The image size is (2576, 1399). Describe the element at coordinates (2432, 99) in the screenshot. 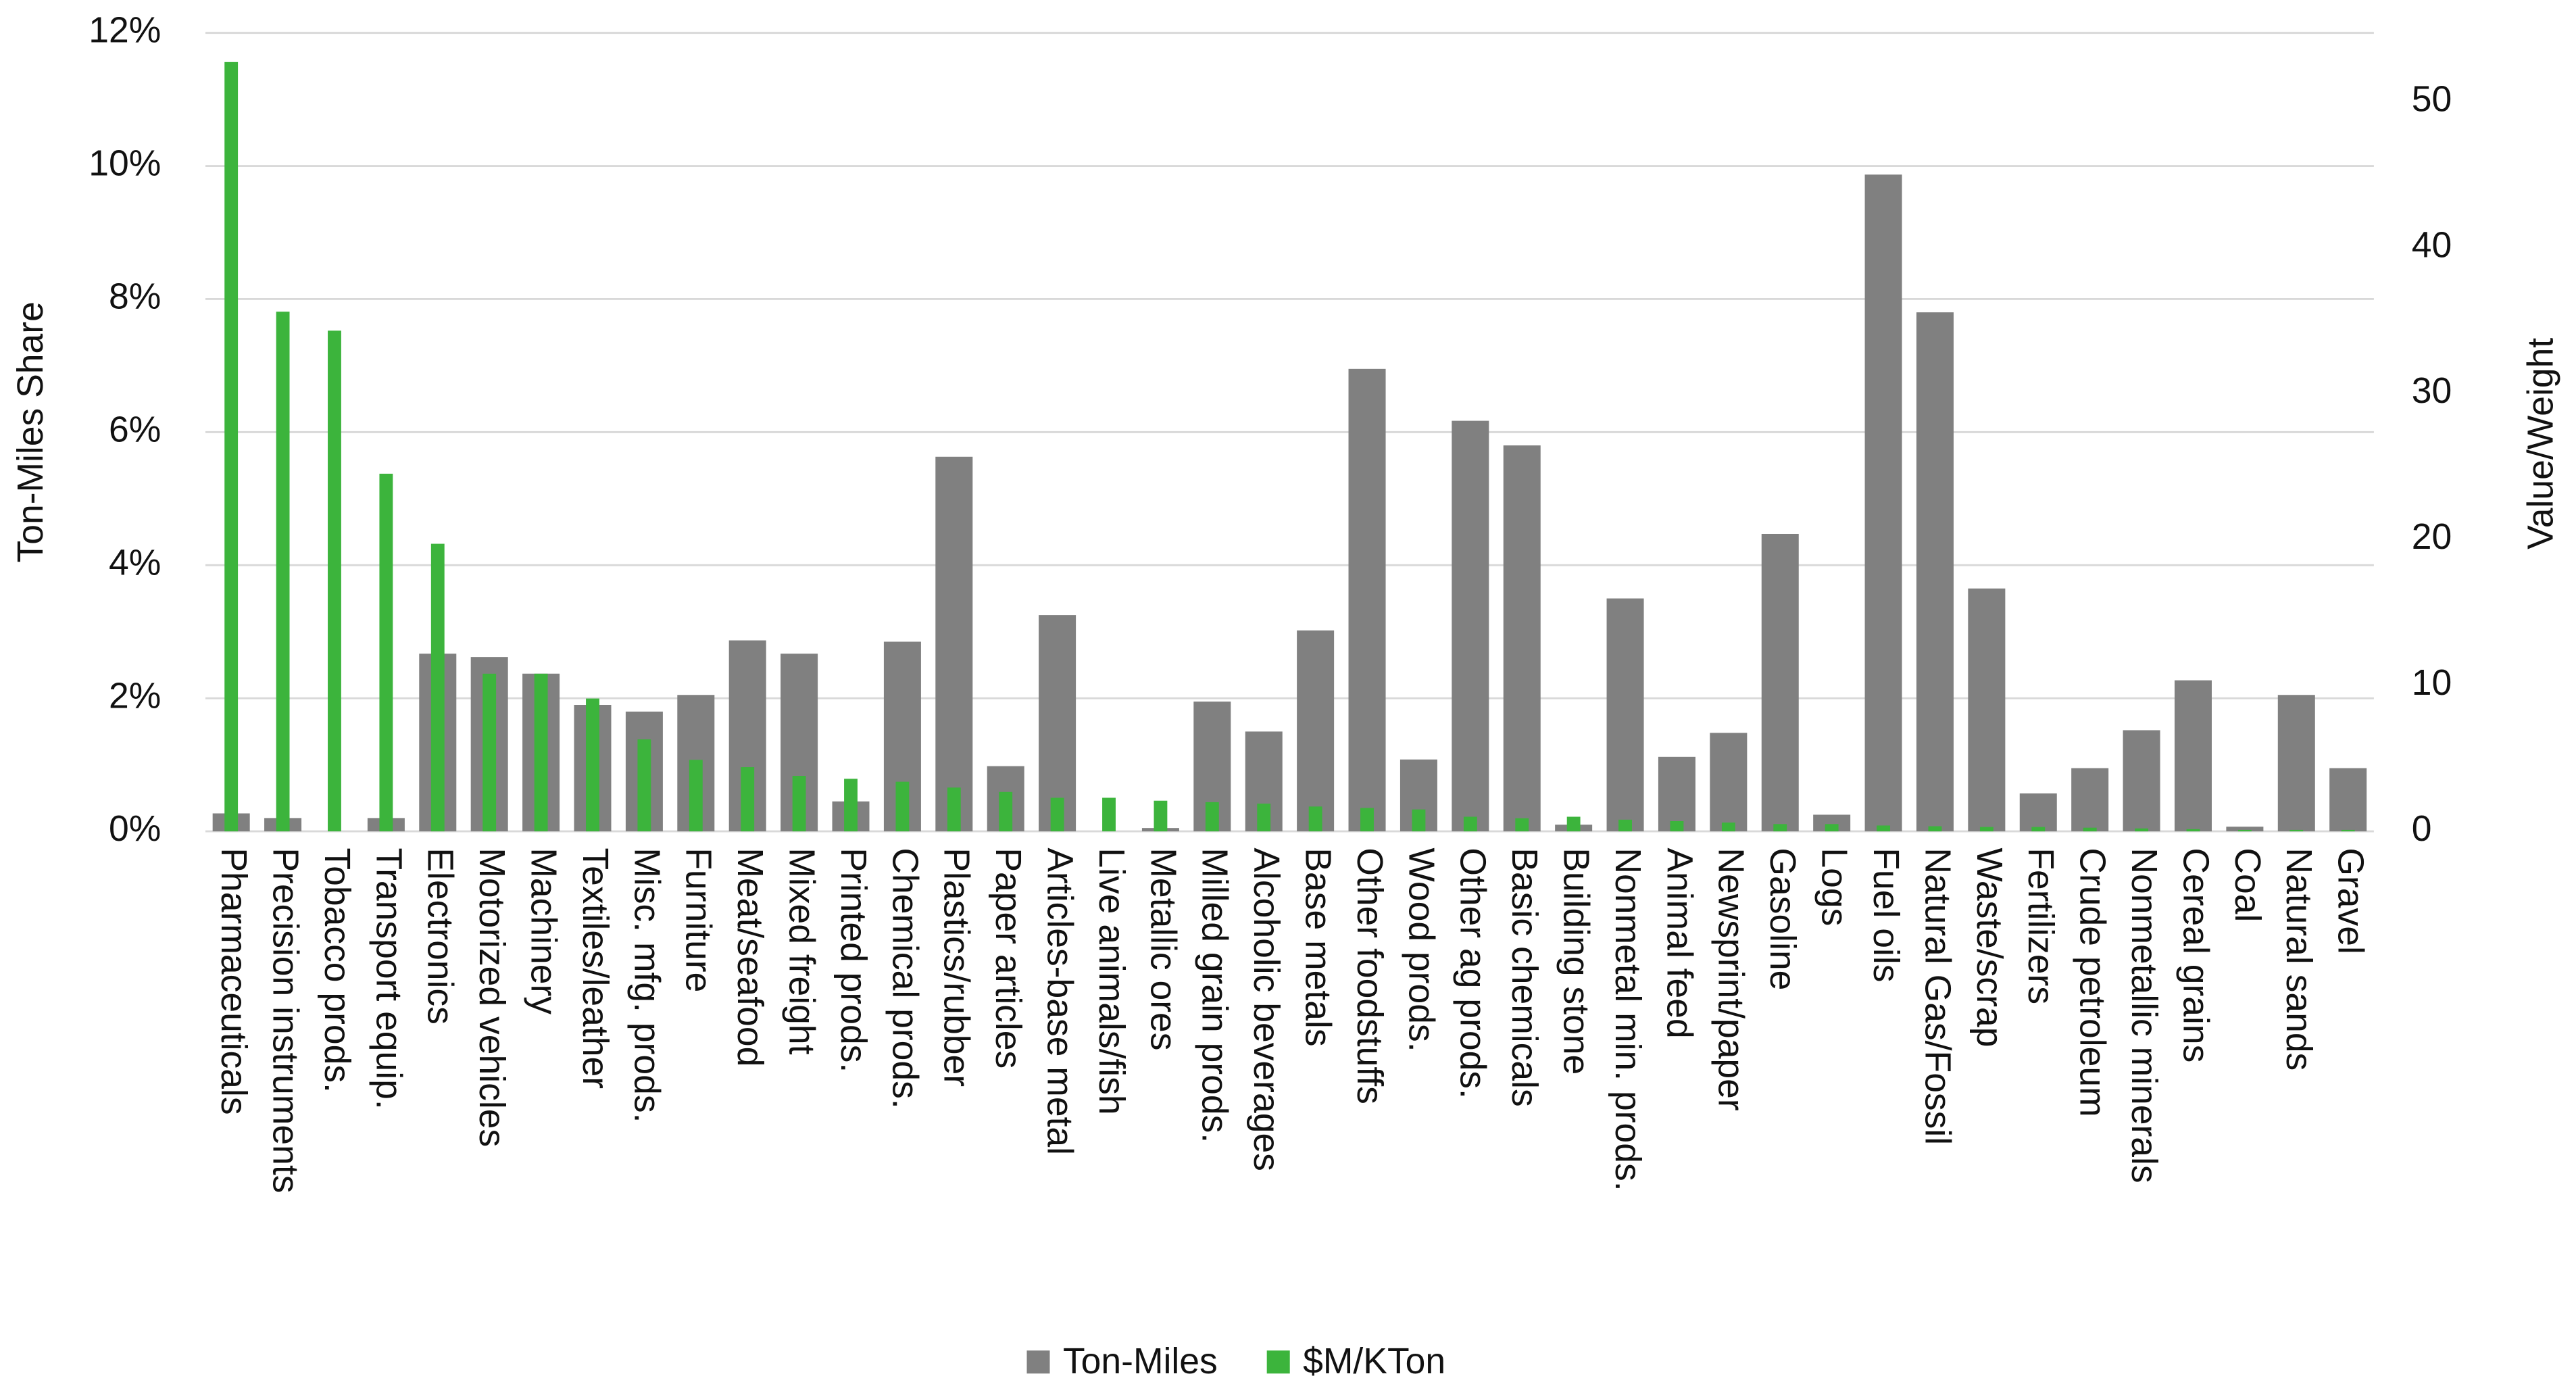

I see `y2-tick-label: 50` at that location.